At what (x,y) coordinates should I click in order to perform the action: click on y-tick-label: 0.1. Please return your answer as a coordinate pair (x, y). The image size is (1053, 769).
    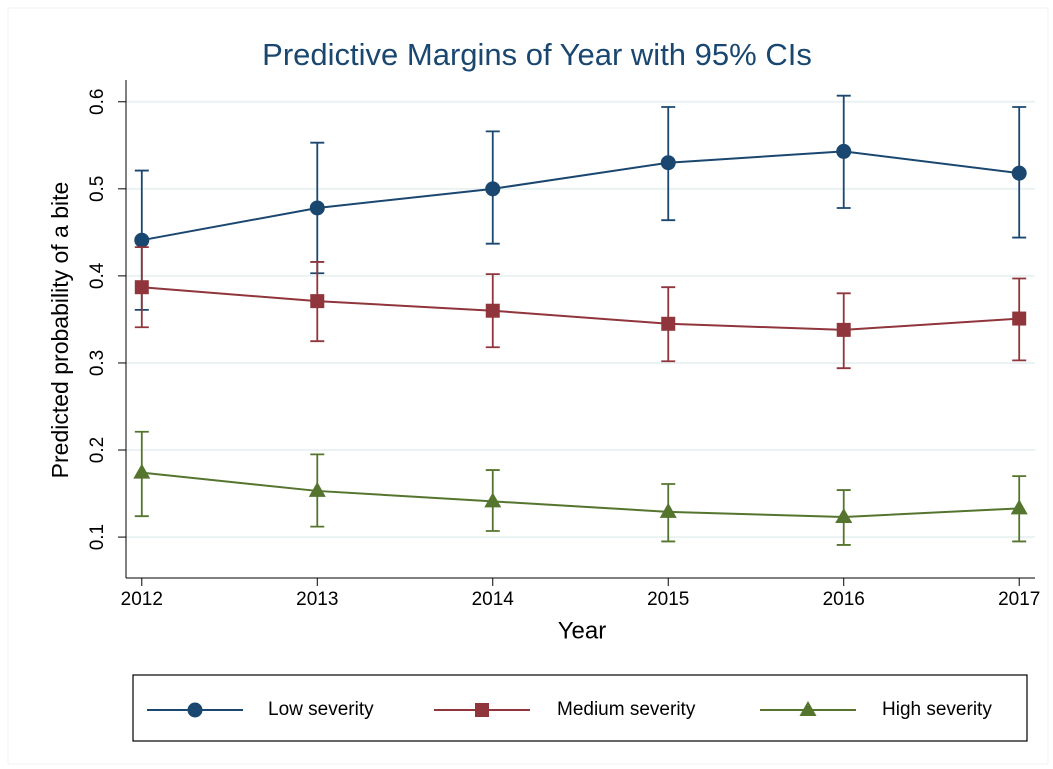
    Looking at the image, I should click on (97, 537).